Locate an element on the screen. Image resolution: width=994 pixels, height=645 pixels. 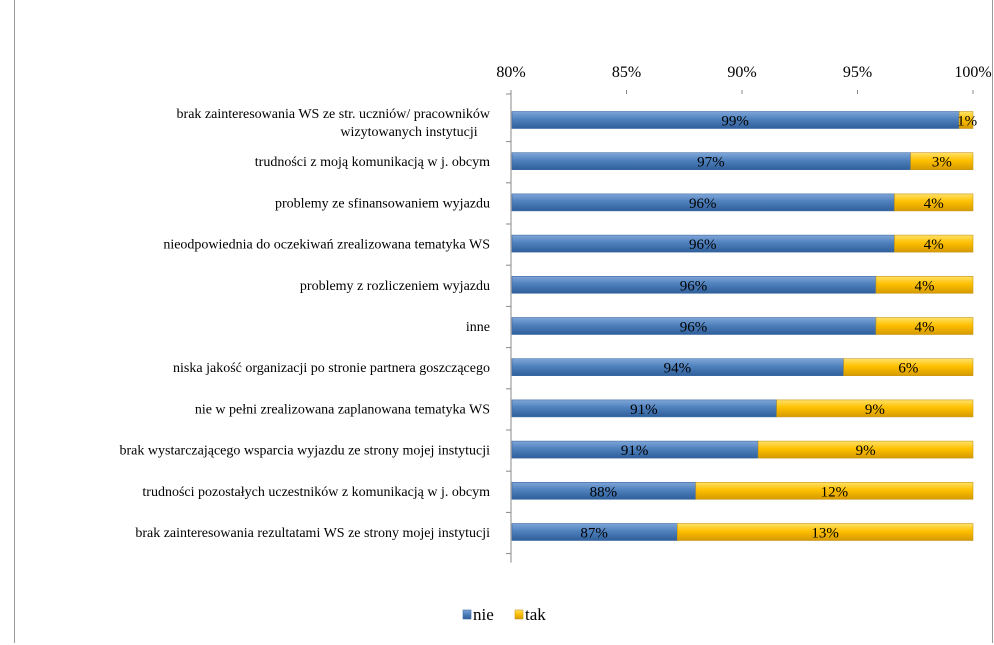
category-label: inne is located at coordinates (478, 327).